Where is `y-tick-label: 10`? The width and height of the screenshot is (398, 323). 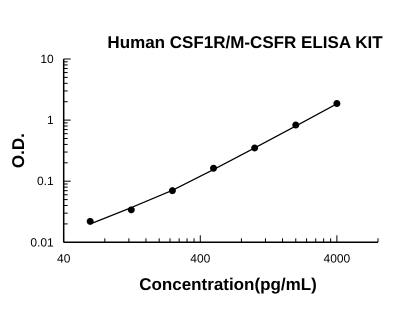 y-tick-label: 10 is located at coordinates (47, 59).